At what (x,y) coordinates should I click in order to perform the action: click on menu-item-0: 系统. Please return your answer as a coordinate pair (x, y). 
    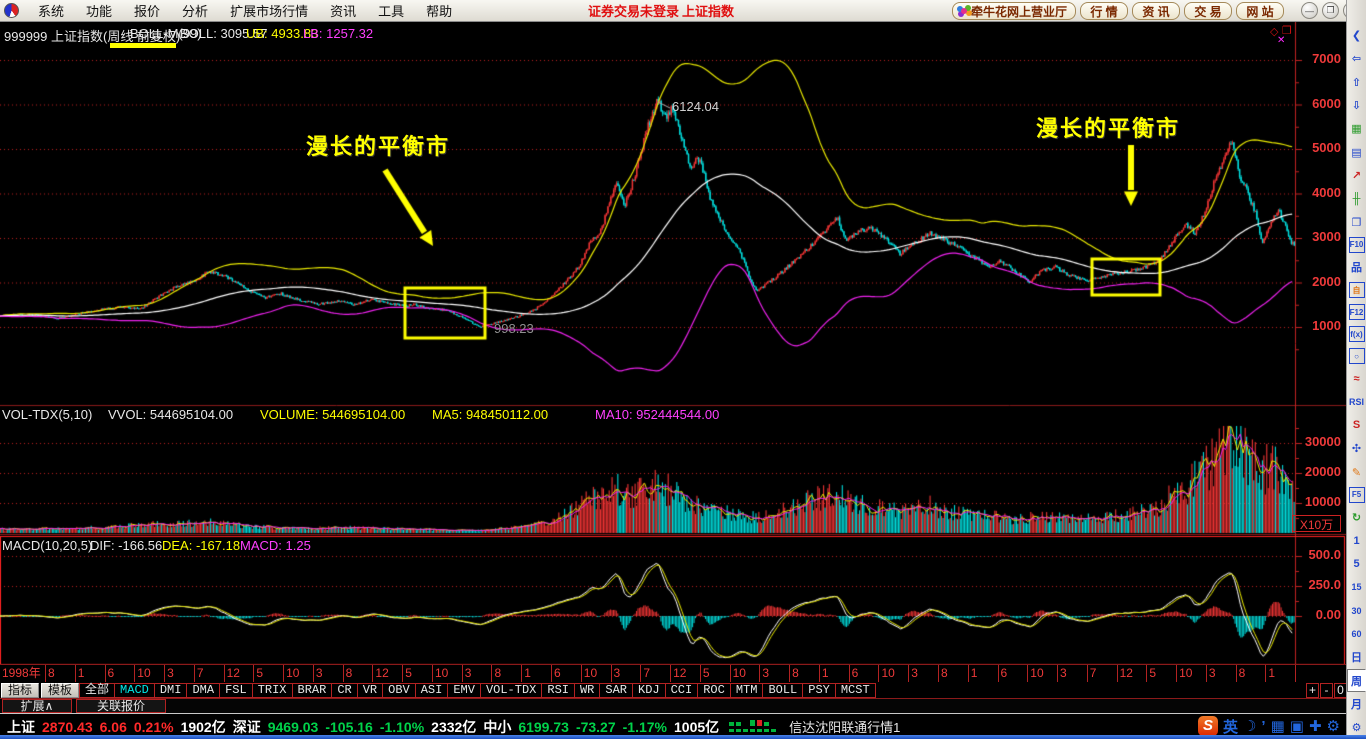
    Looking at the image, I should click on (51, 11).